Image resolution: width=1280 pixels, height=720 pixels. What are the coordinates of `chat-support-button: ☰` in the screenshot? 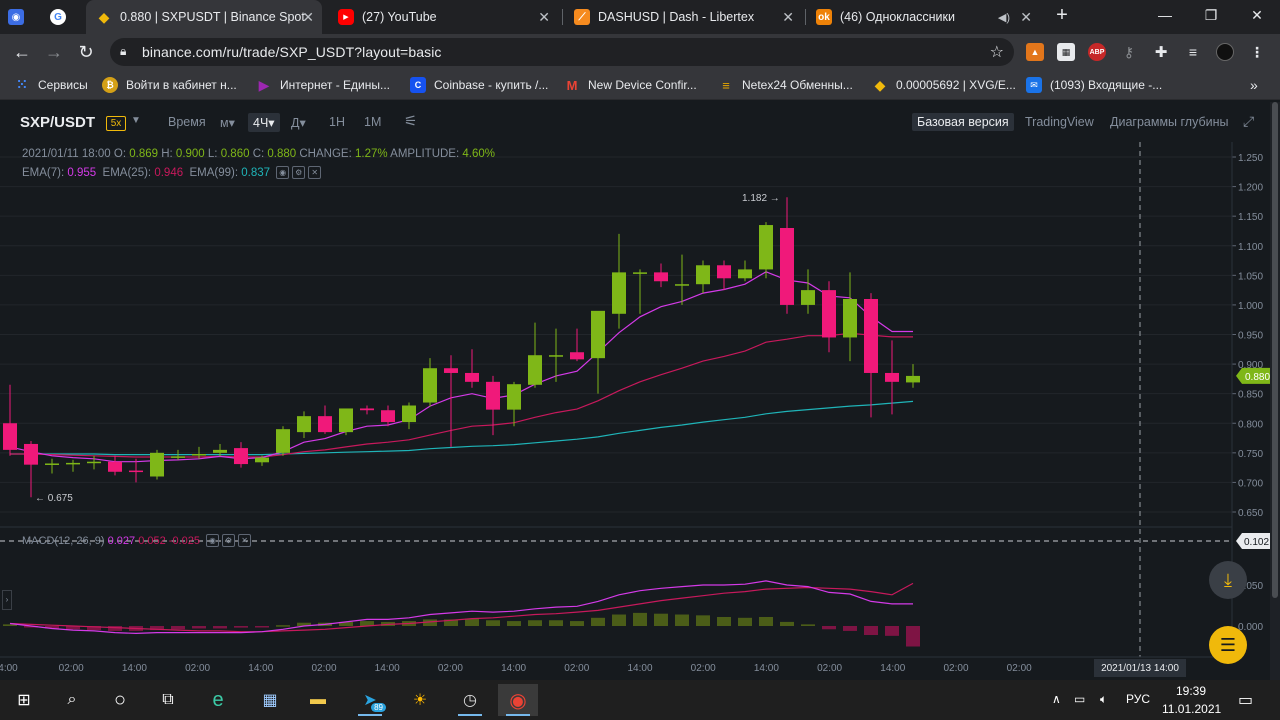 It's located at (1228, 645).